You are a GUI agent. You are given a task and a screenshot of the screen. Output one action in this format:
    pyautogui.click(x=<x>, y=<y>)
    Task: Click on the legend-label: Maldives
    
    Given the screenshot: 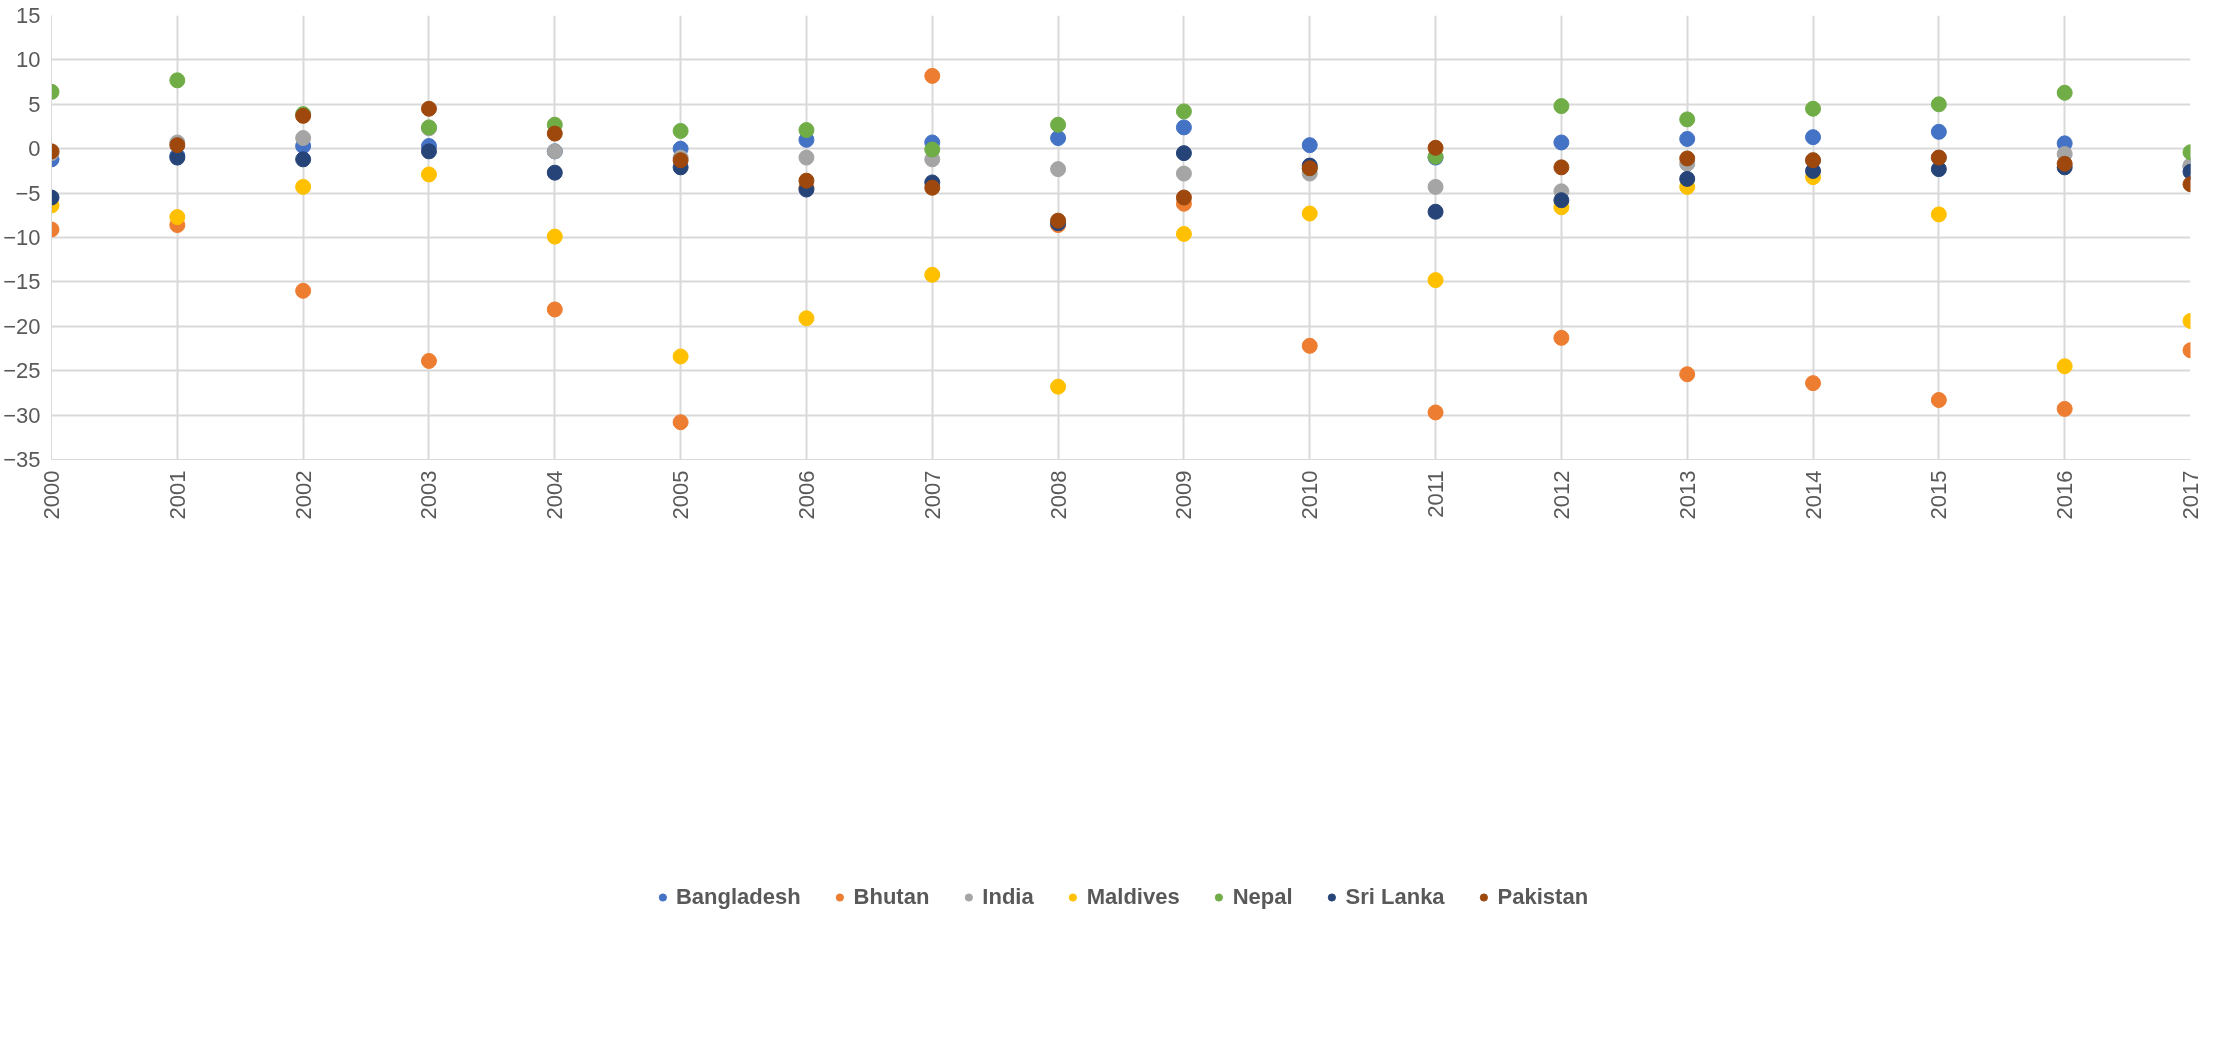 What is the action you would take?
    pyautogui.click(x=1133, y=896)
    